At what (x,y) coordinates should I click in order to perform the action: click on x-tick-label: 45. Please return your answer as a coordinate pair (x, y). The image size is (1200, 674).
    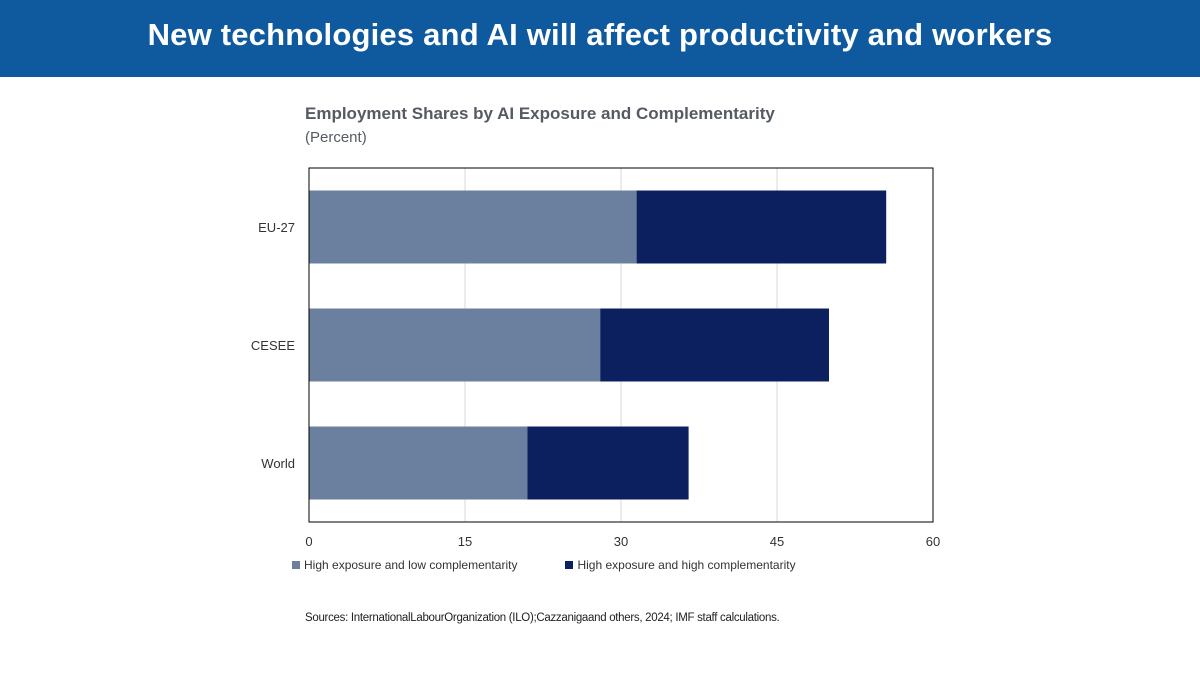
    Looking at the image, I should click on (777, 541).